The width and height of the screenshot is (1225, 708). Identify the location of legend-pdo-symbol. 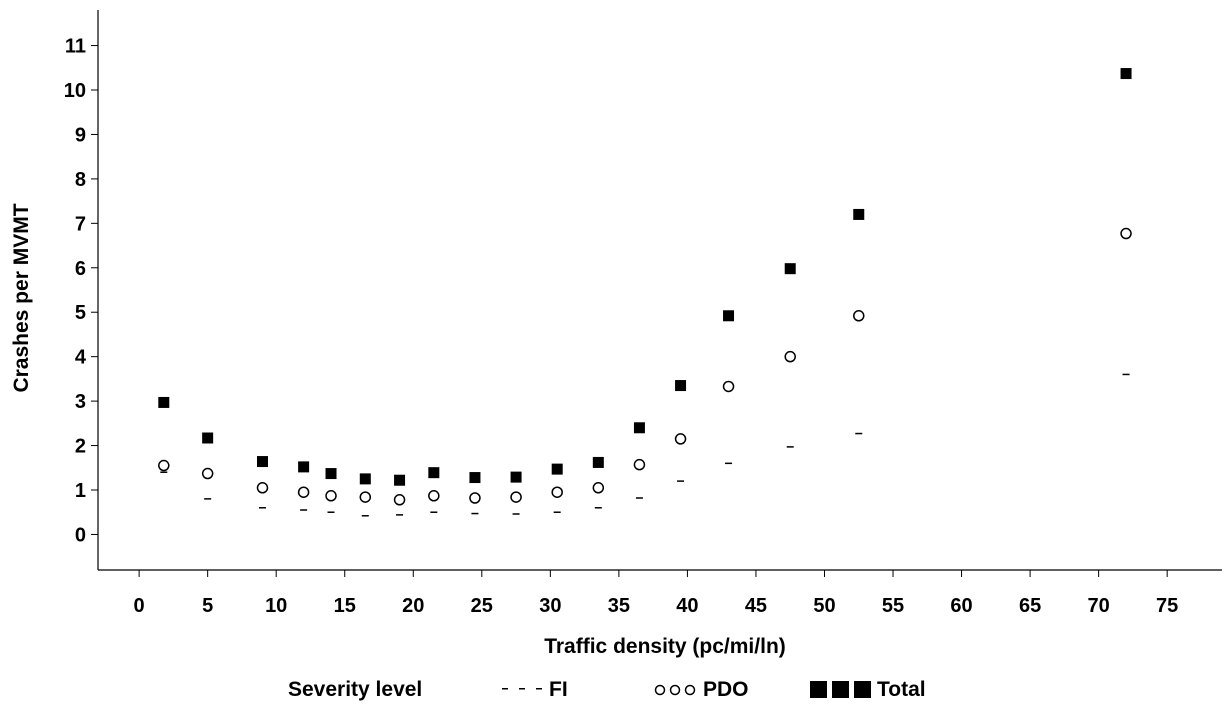
(678, 692).